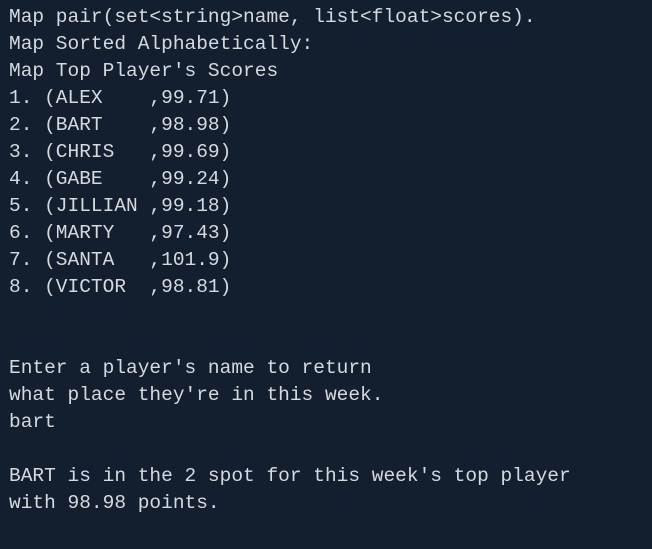  What do you see at coordinates (196, 395) in the screenshot?
I see `prompt-line: what place they're in this week.` at bounding box center [196, 395].